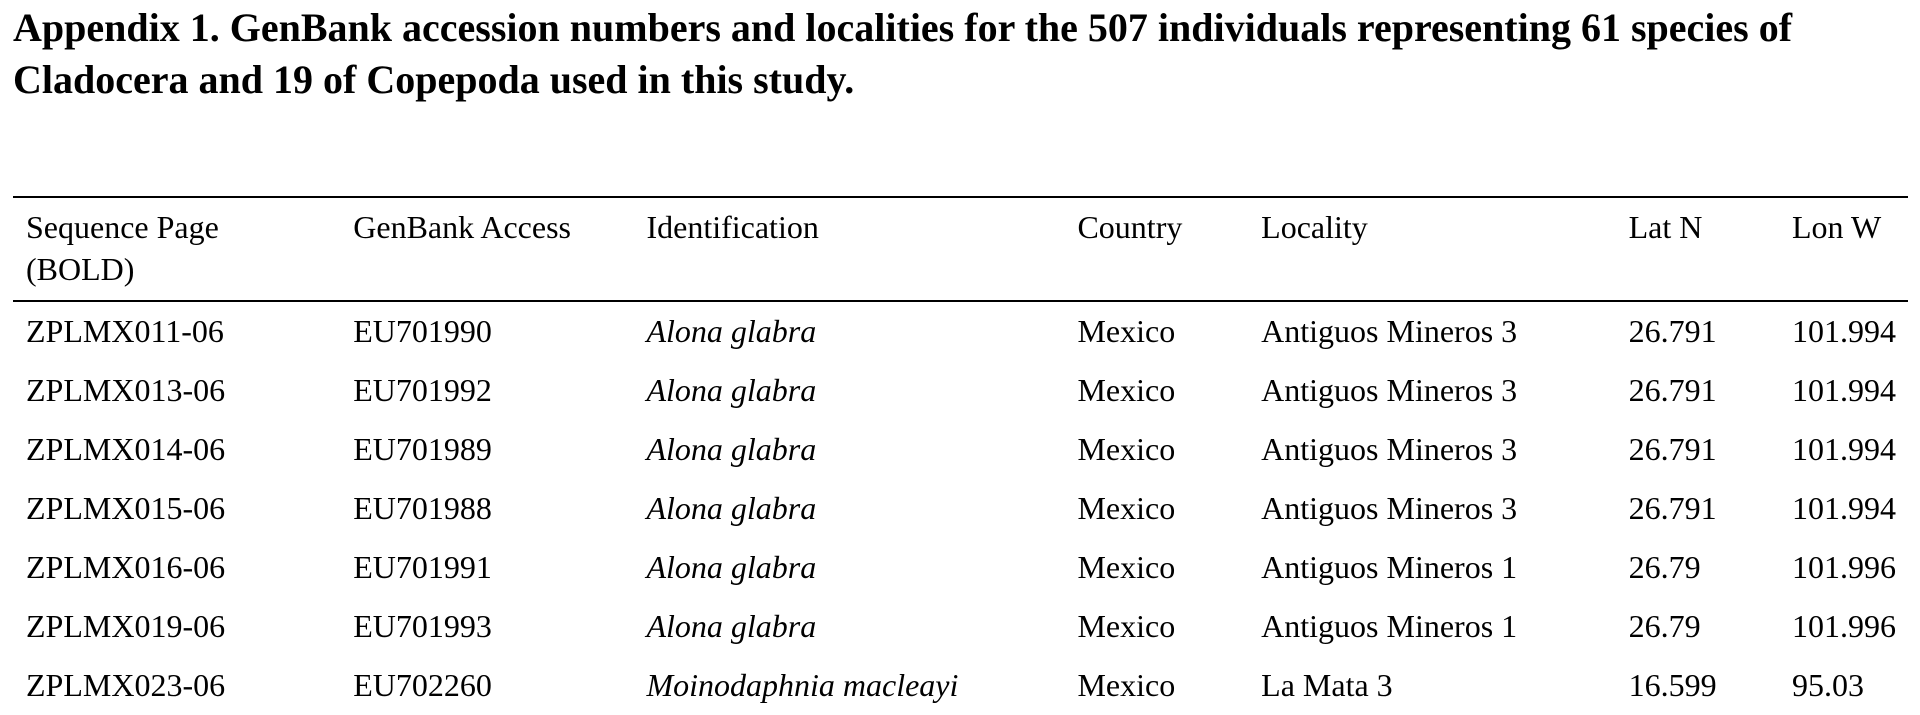 This screenshot has height=715, width=1920. Describe the element at coordinates (422, 567) in the screenshot. I see `cell-genbank-access: EU701991` at that location.